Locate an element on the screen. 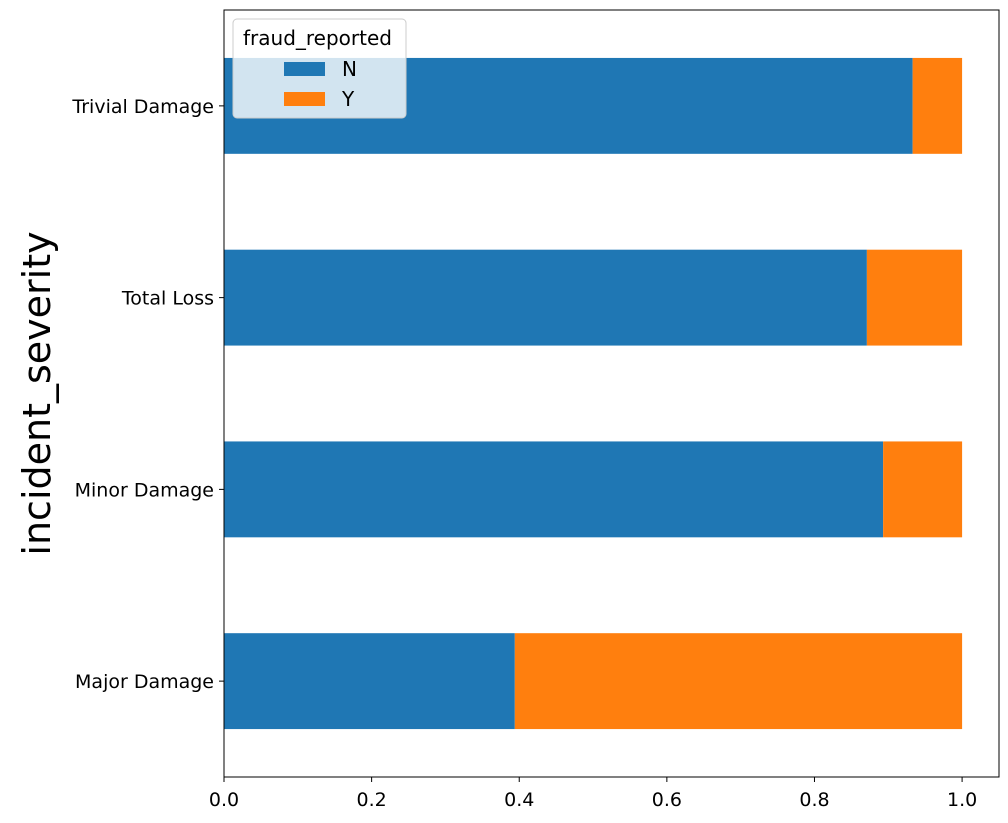  bar-total-loss-n is located at coordinates (545, 297).